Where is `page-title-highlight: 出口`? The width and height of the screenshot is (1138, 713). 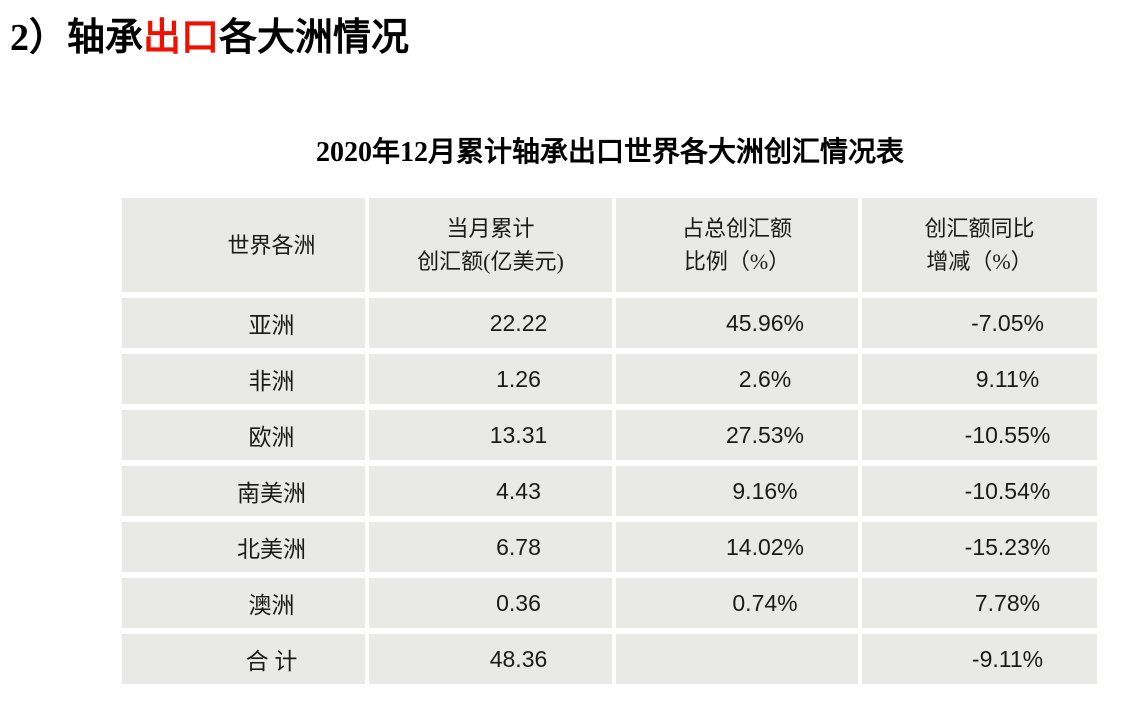 page-title-highlight: 出口 is located at coordinates (181, 38).